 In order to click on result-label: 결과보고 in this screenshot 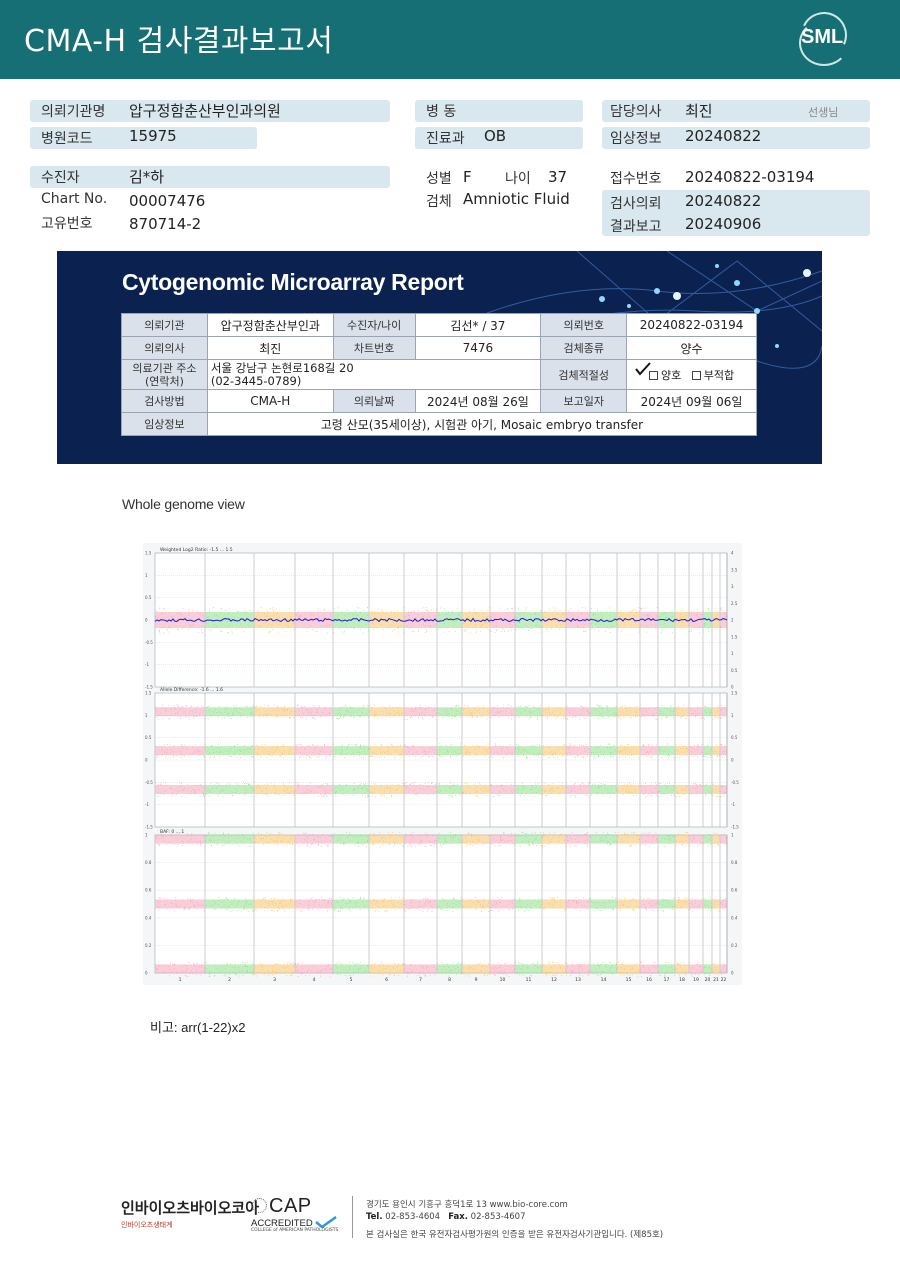, I will do `click(636, 227)`.